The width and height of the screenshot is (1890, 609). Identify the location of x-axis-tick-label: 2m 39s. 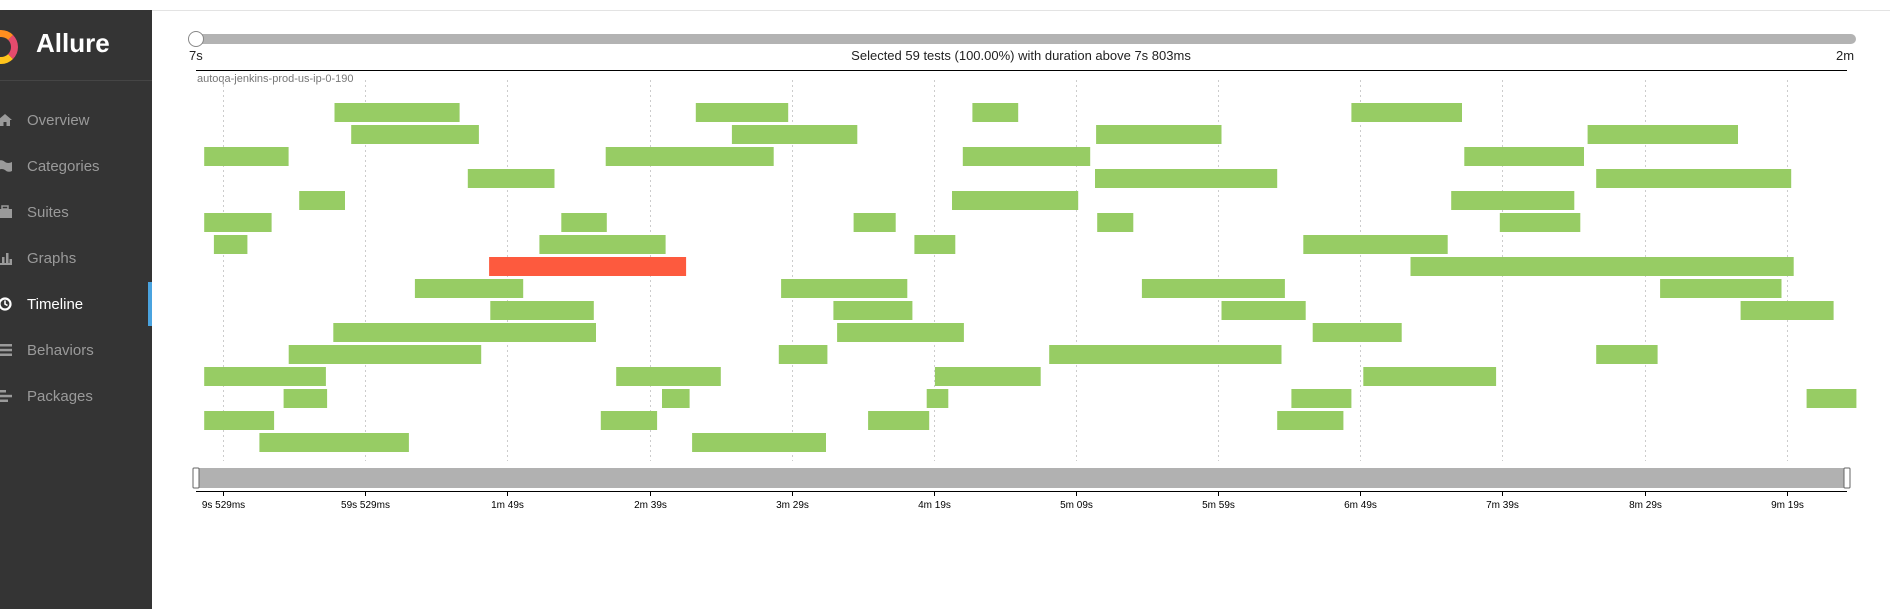
(650, 505).